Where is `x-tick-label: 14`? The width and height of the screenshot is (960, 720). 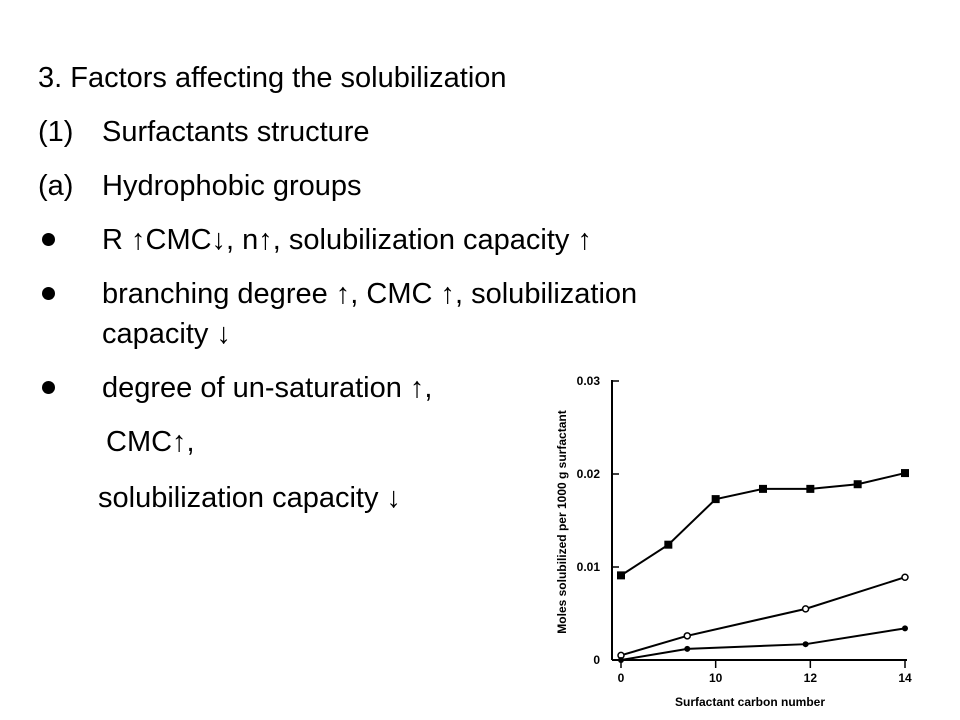 x-tick-label: 14 is located at coordinates (905, 678).